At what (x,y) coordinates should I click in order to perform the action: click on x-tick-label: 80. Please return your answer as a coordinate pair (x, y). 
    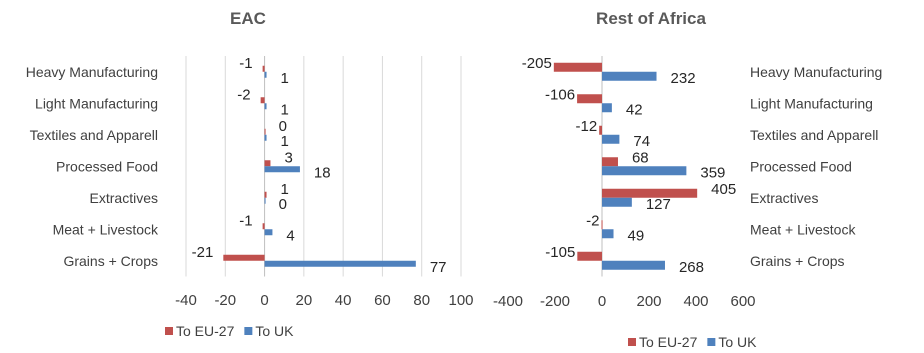
    Looking at the image, I should click on (421, 300).